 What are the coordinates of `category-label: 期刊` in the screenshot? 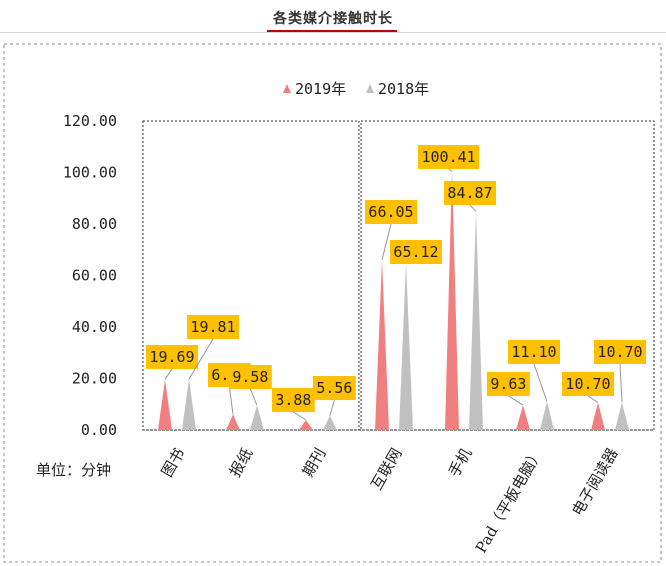 It's located at (314, 462).